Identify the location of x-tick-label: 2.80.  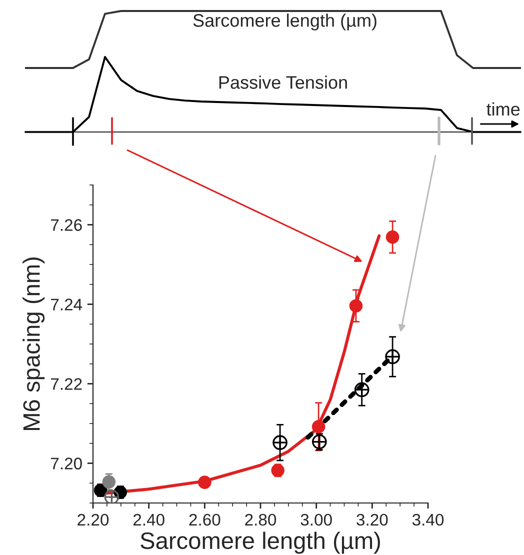
(260, 520).